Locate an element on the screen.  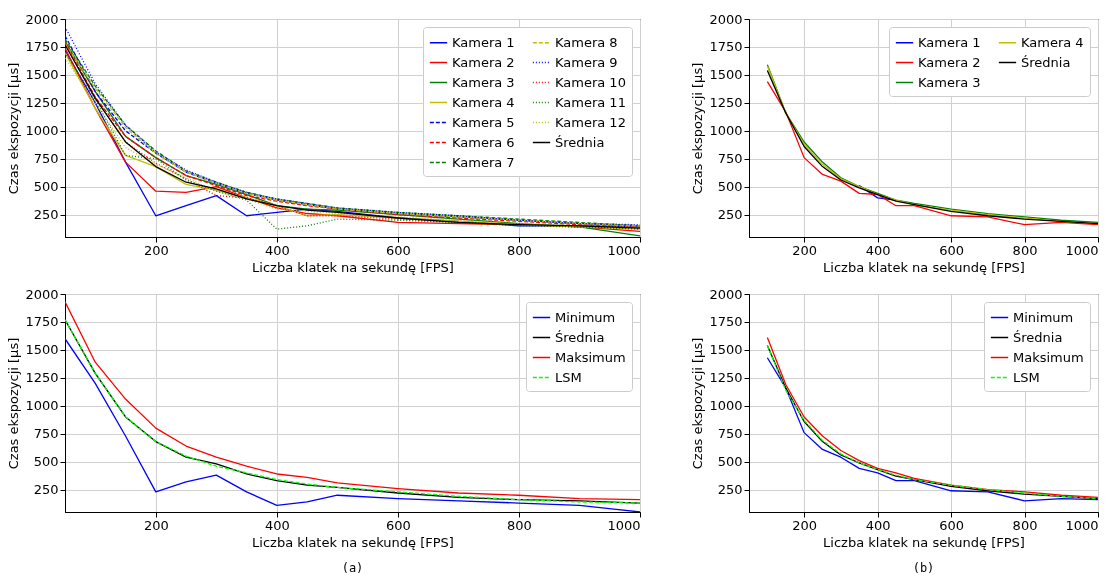
legend-label: Kamera 8 is located at coordinates (586, 42).